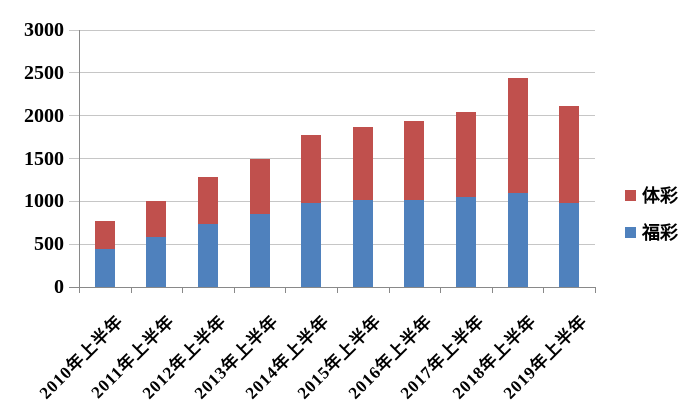  I want to click on legend: 体彩 福彩, so click(651, 213).